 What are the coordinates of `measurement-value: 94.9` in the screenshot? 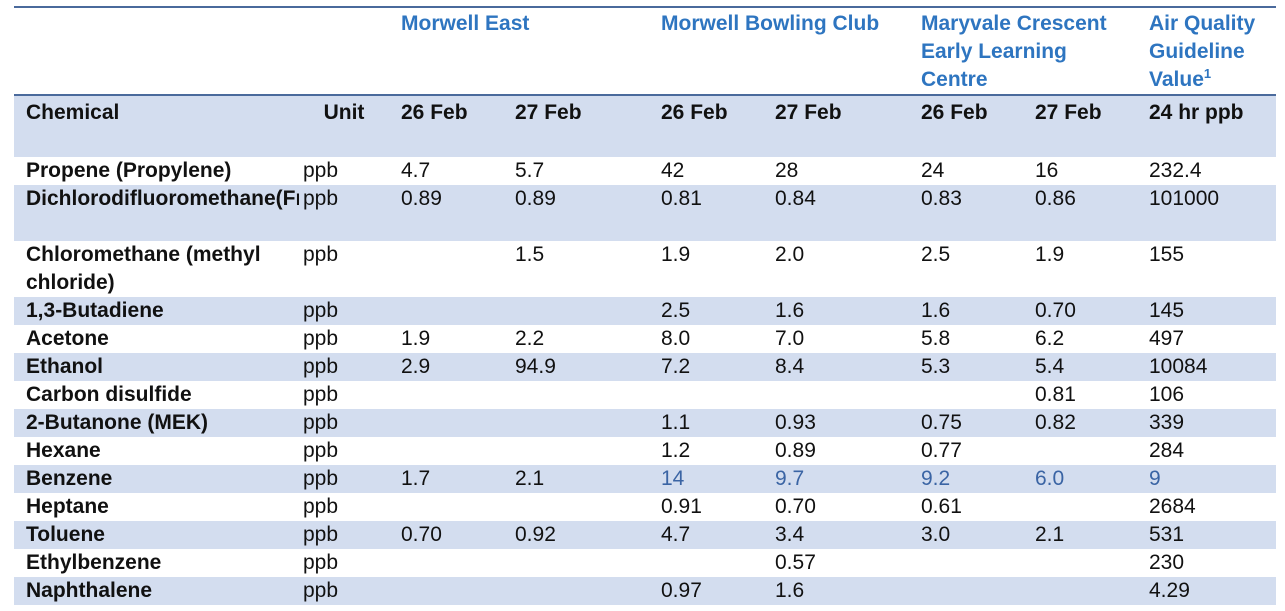 It's located at (576, 367).